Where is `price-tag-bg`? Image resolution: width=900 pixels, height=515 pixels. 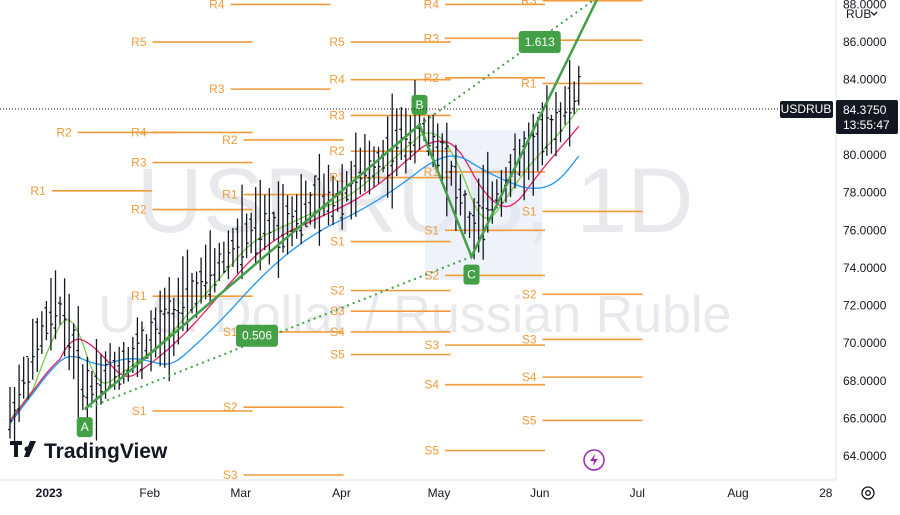
price-tag-bg is located at coordinates (867, 117).